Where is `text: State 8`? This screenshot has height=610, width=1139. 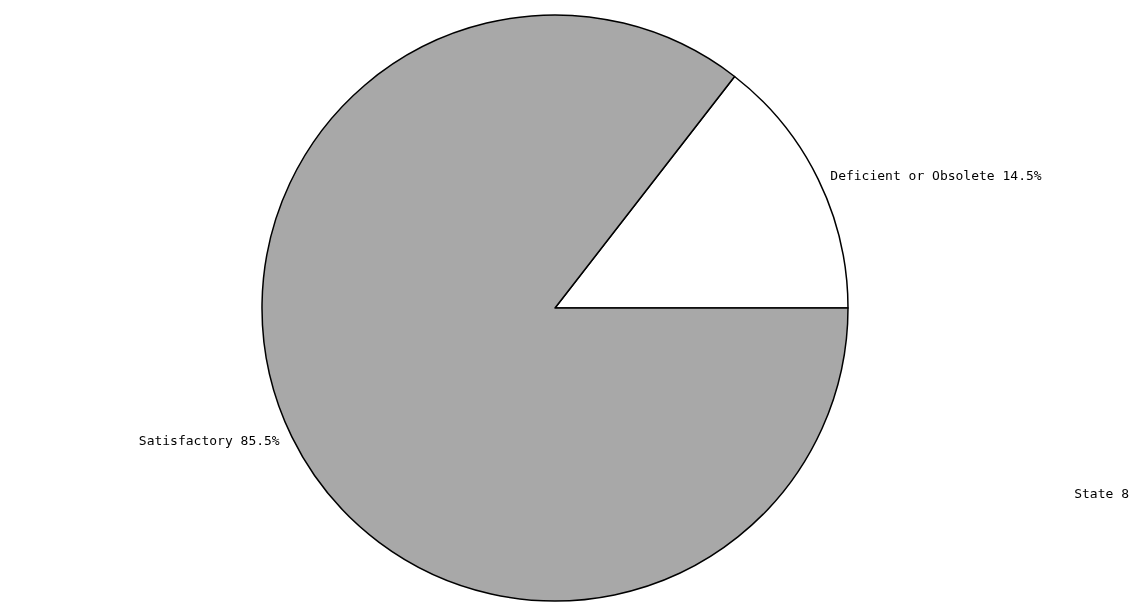 text: State 8 is located at coordinates (1102, 493).